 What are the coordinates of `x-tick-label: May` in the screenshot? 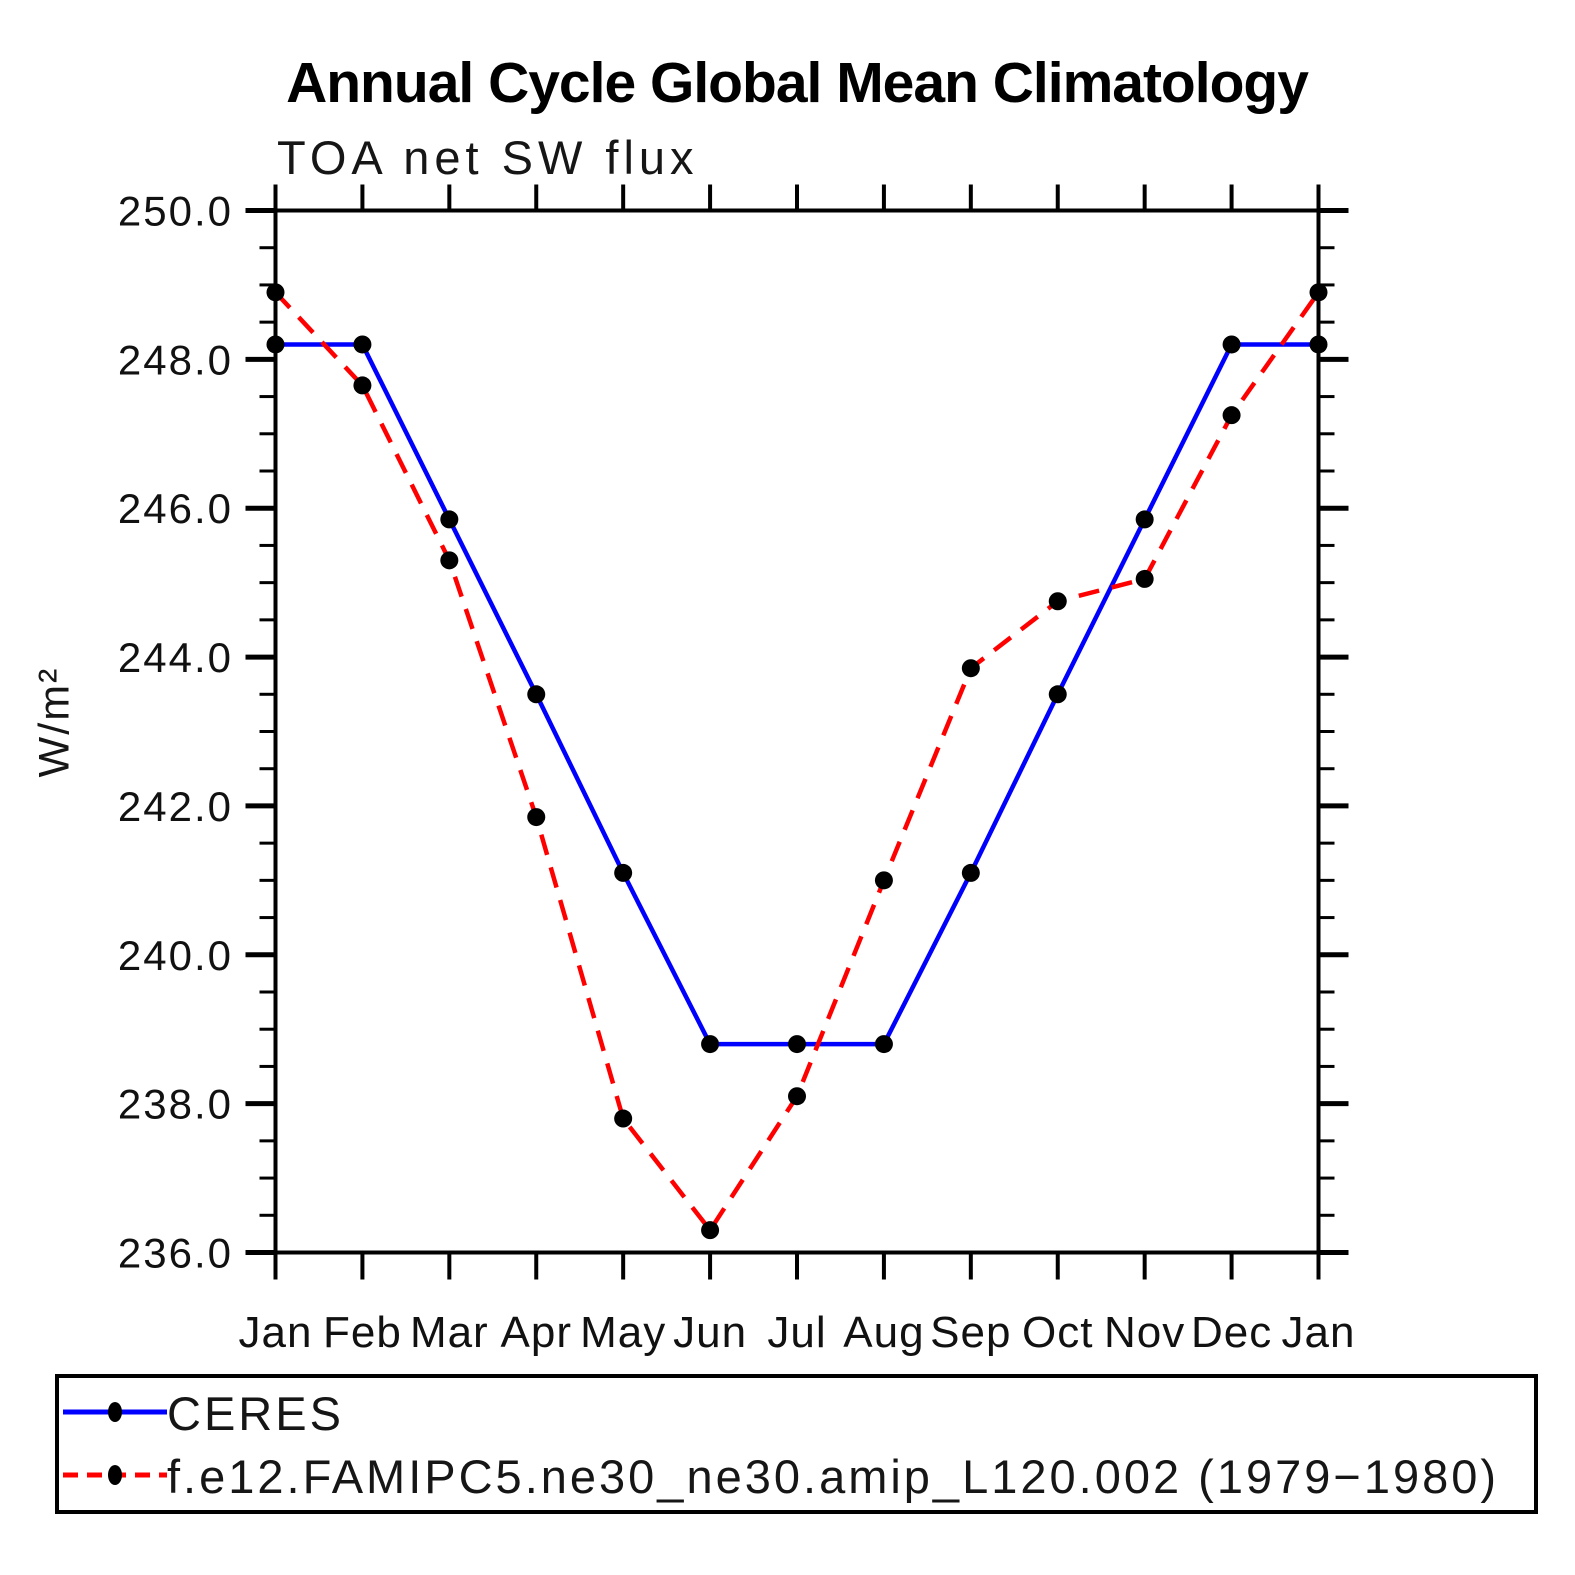 It's located at (623, 1332).